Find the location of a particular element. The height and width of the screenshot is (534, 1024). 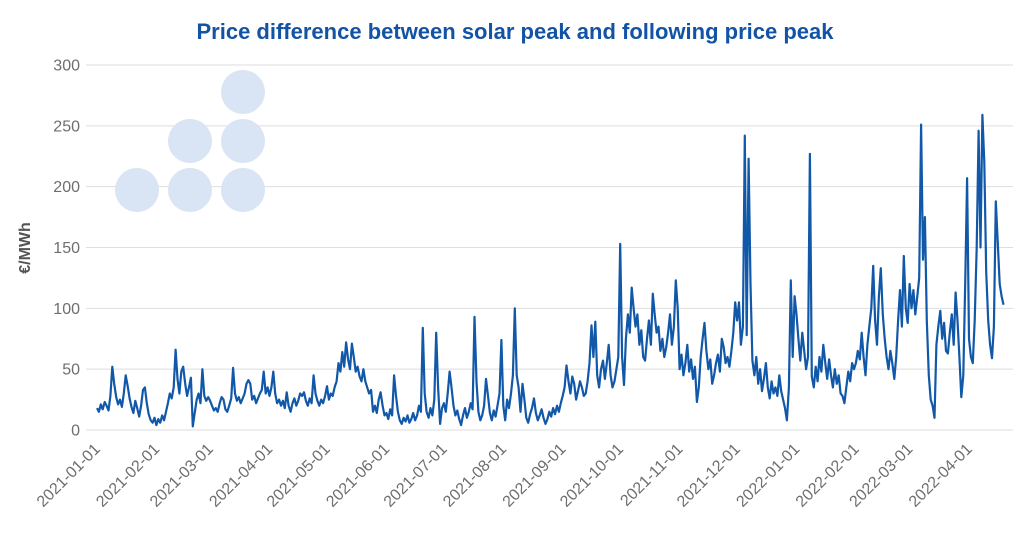

bullet-triangle-logo is located at coordinates (190, 141).